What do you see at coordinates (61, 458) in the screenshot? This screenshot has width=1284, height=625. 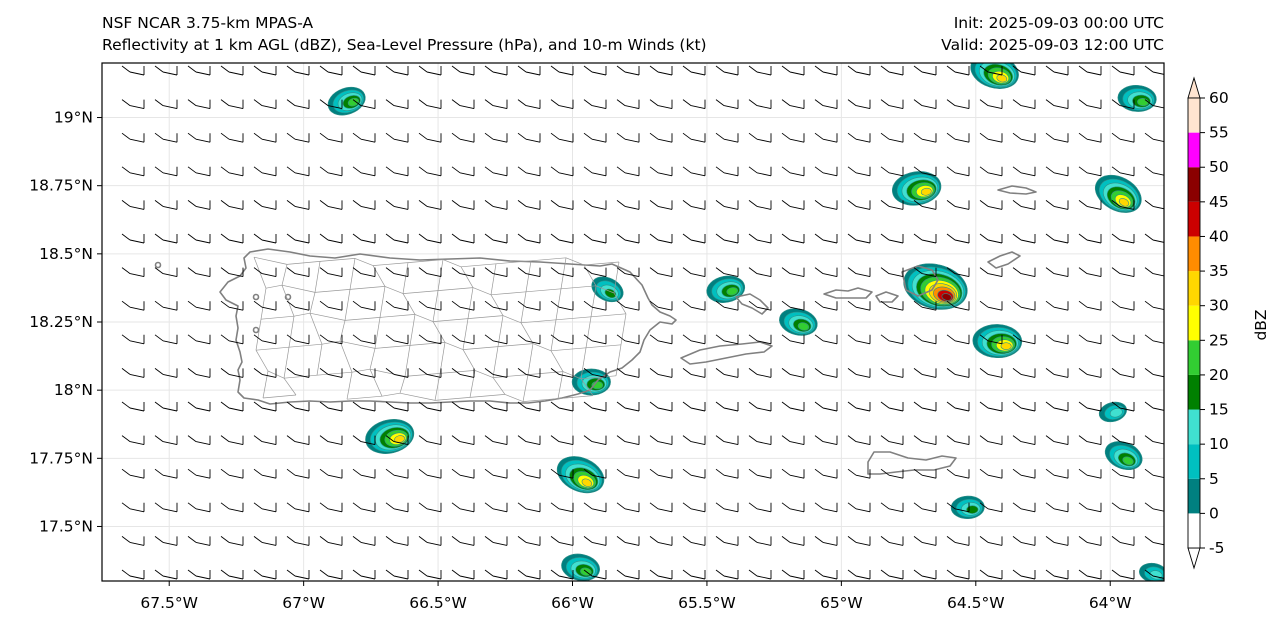 I see `lat-tick-label: 17.75°N` at bounding box center [61, 458].